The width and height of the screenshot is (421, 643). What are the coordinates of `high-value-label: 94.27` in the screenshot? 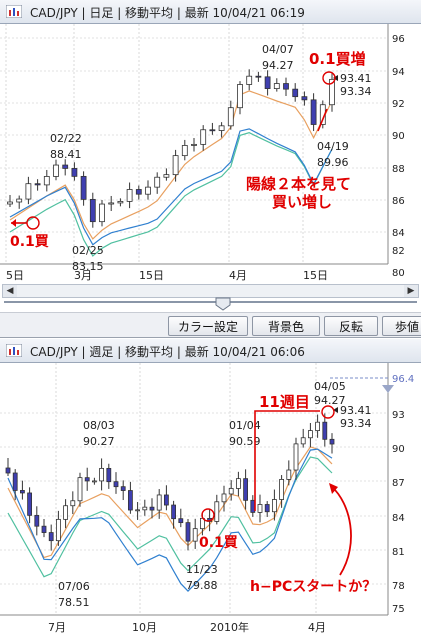 It's located at (278, 65).